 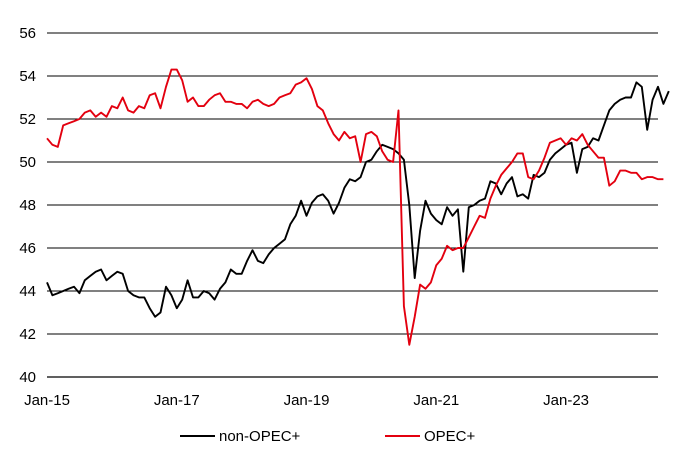 What do you see at coordinates (27, 119) in the screenshot?
I see `y-tick-label: 52` at bounding box center [27, 119].